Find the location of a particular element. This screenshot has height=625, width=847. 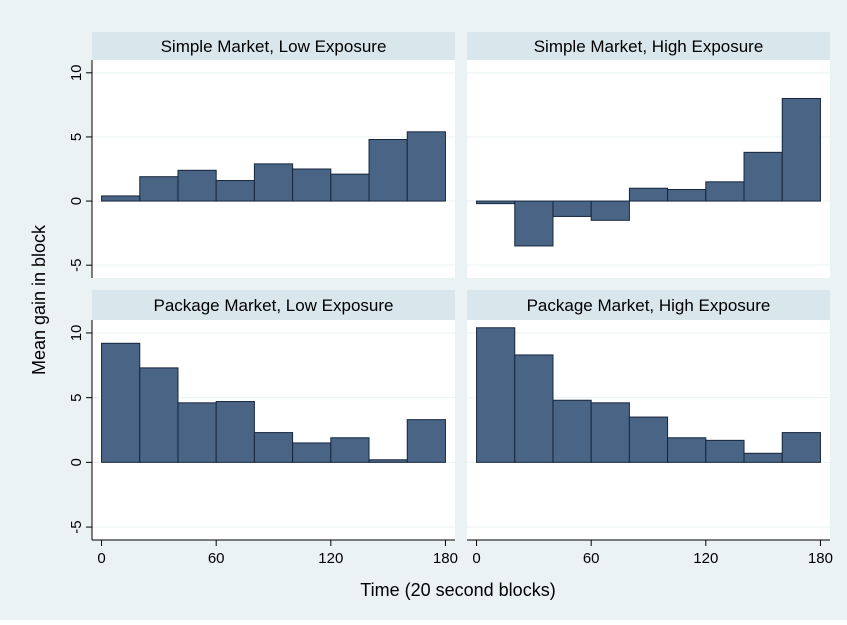

y-axis-label: Mean gain in block is located at coordinates (39, 299).